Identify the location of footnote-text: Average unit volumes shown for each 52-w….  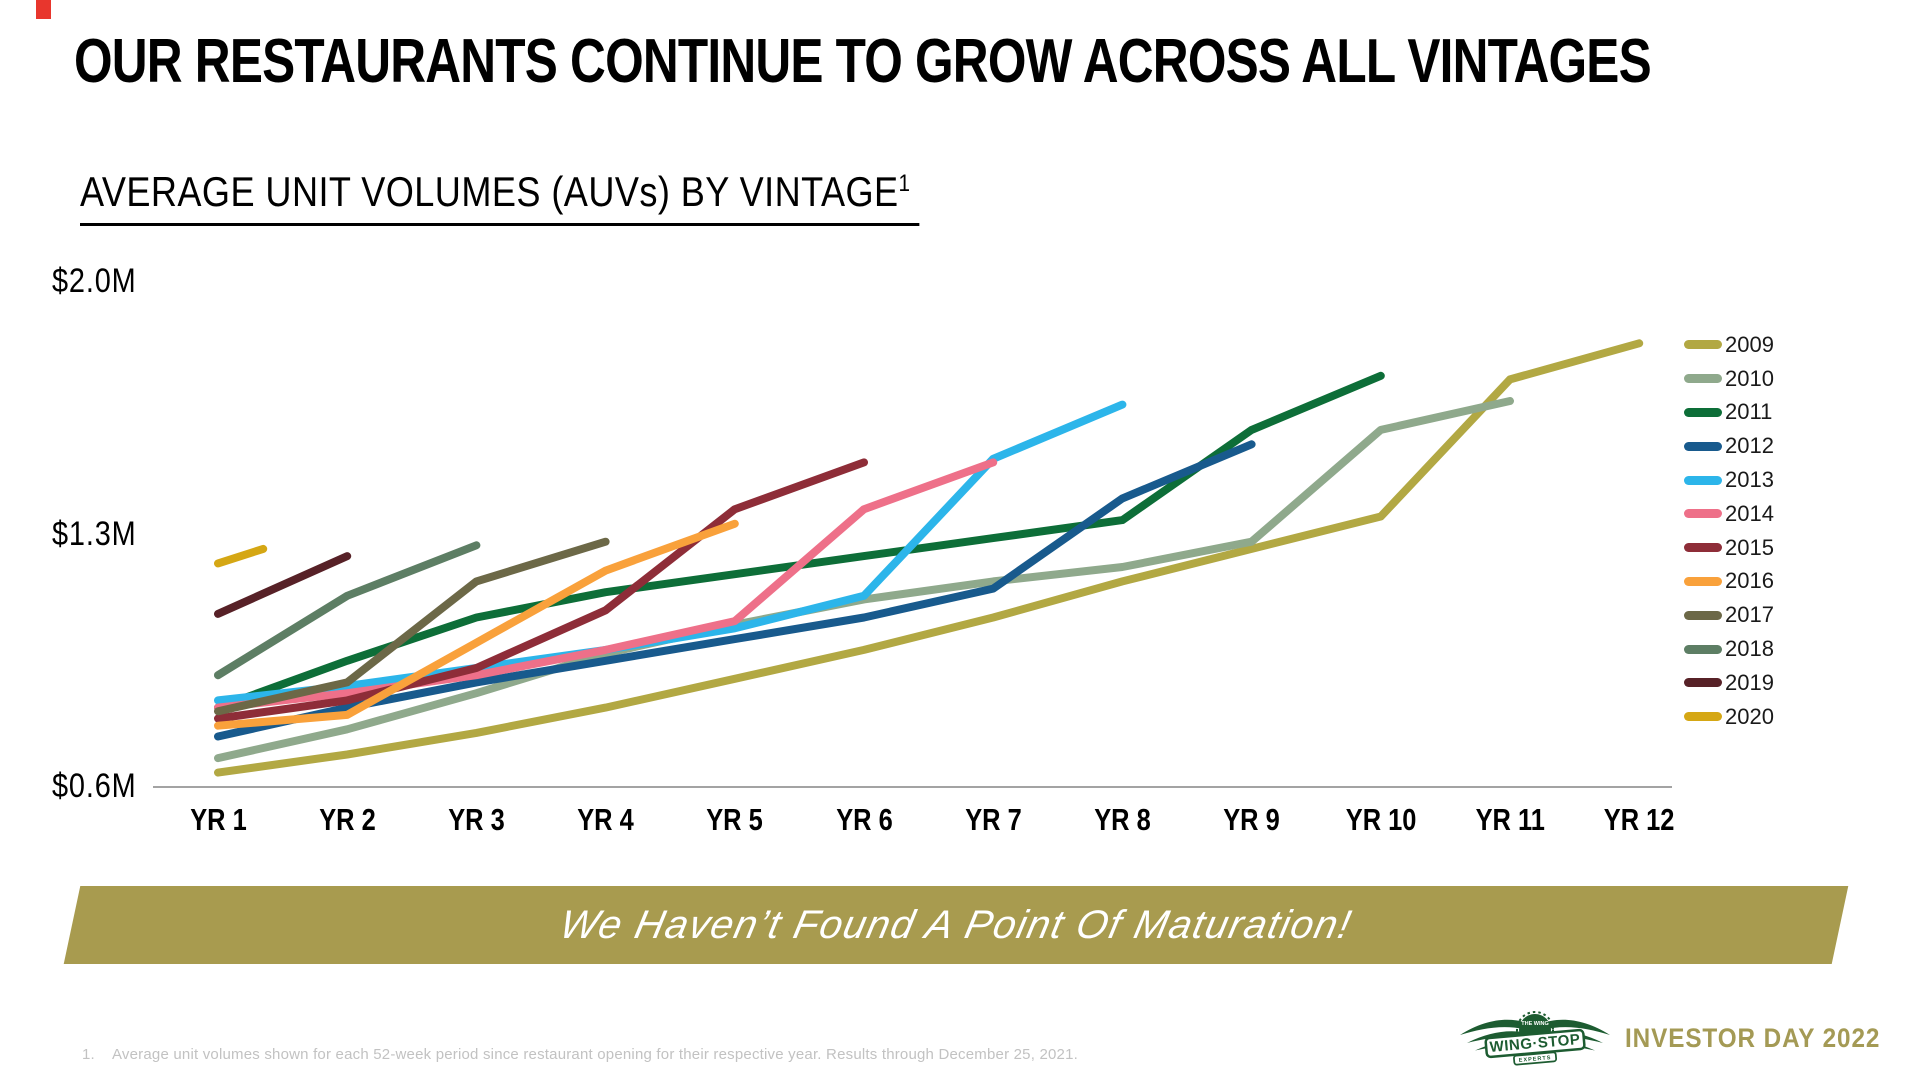
(595, 1054).